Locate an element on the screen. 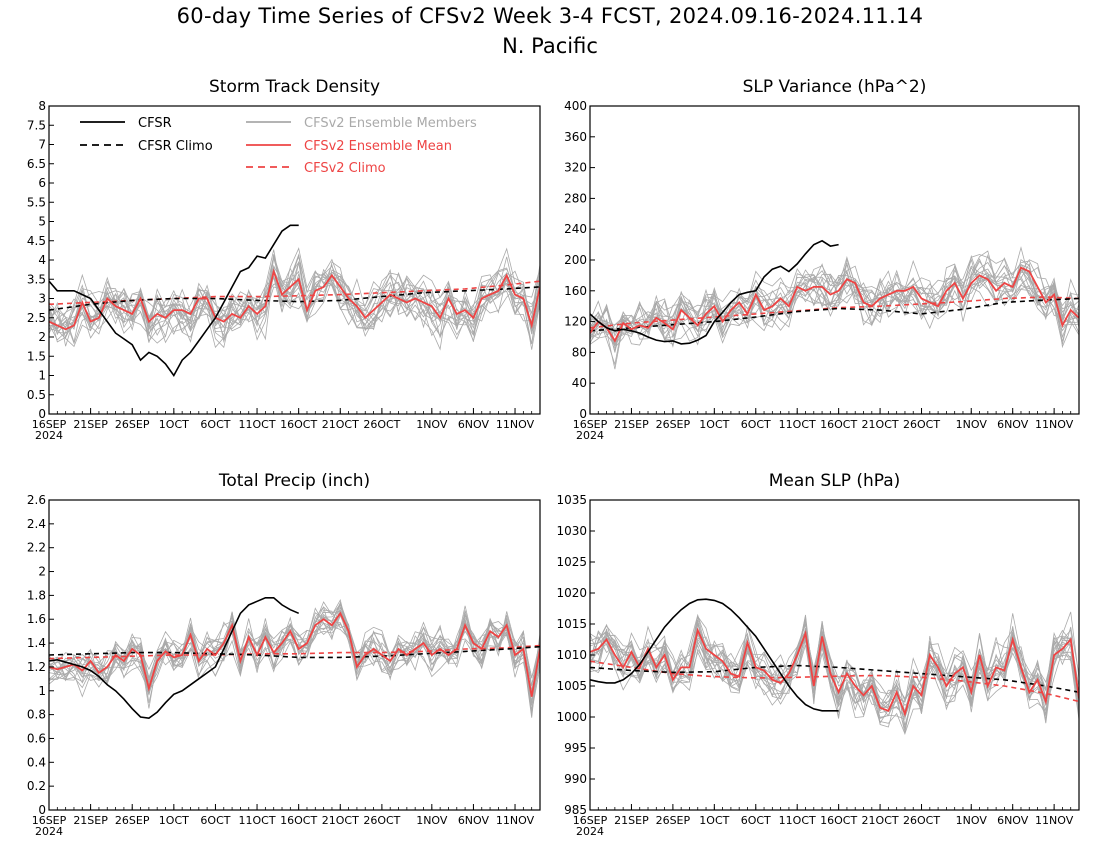  y-tick-label: 1000 is located at coordinates (571, 717).